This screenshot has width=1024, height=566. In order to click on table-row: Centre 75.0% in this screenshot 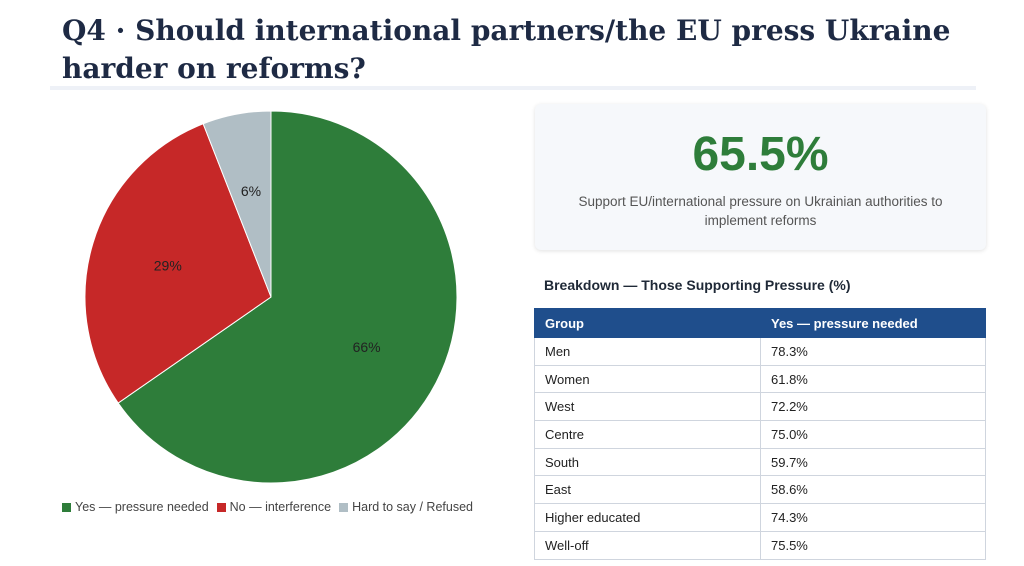, I will do `click(760, 434)`.